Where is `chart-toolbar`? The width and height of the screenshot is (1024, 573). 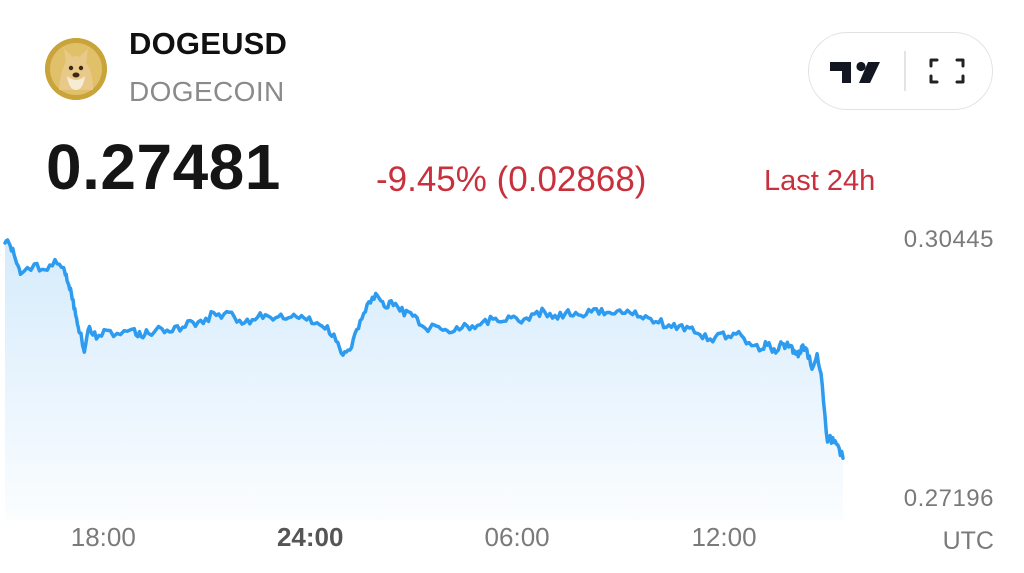 chart-toolbar is located at coordinates (900, 71).